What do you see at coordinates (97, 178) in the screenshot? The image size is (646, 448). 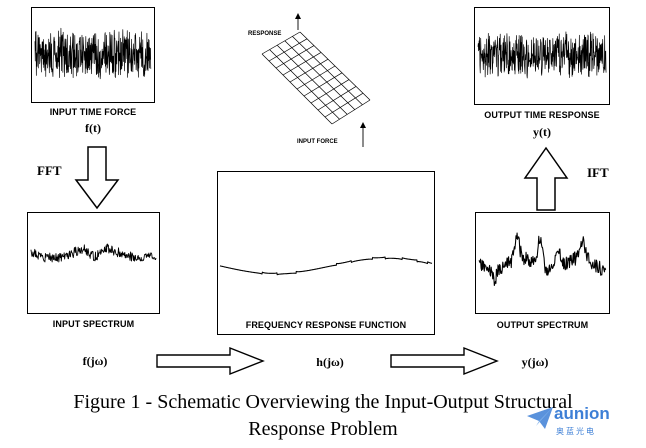 I see `fft-down-arrow` at bounding box center [97, 178].